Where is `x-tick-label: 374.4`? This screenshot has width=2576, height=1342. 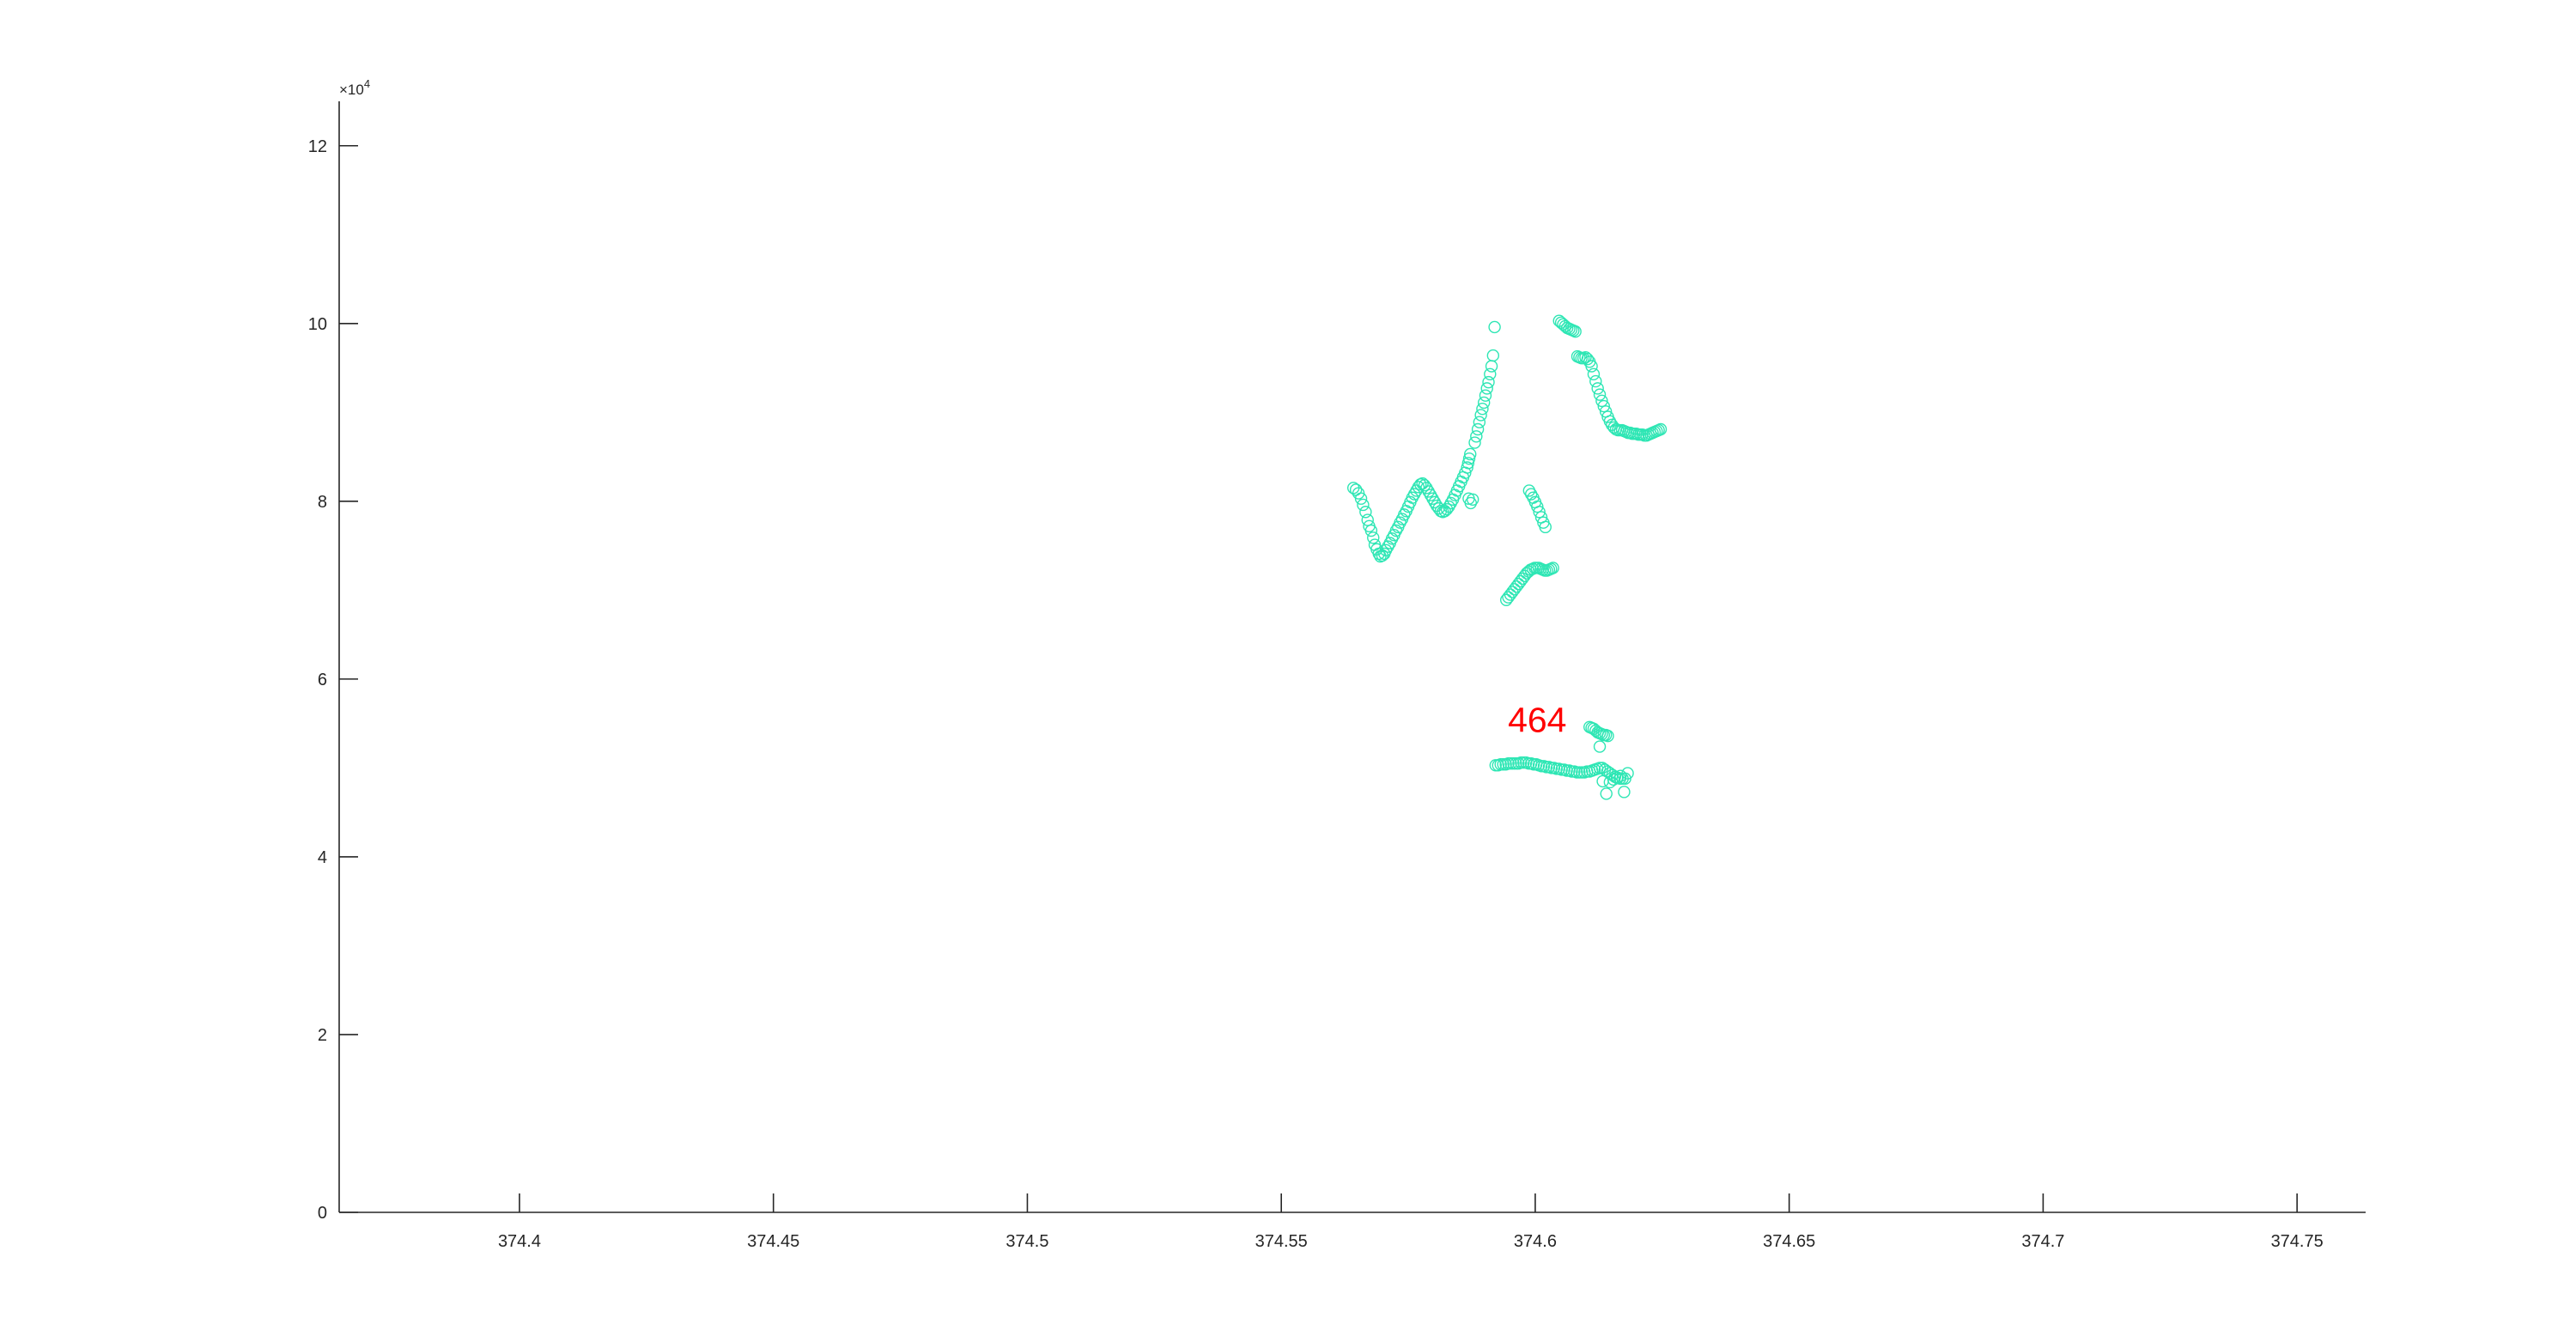 x-tick-label: 374.4 is located at coordinates (519, 1241).